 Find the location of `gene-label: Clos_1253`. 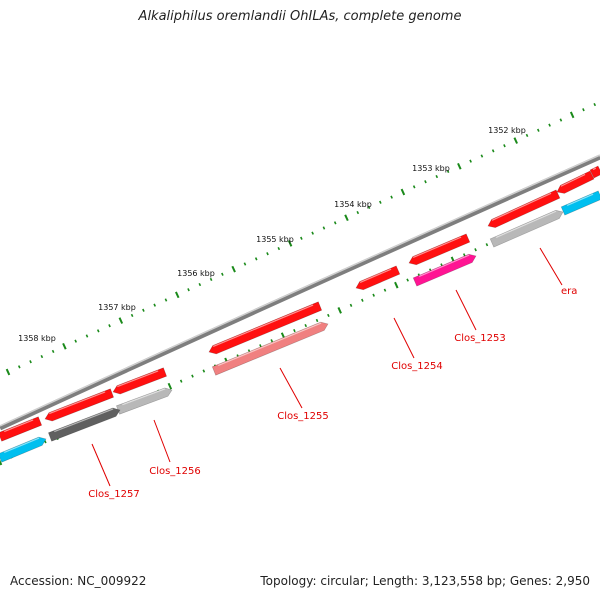

gene-label: Clos_1253 is located at coordinates (480, 338).